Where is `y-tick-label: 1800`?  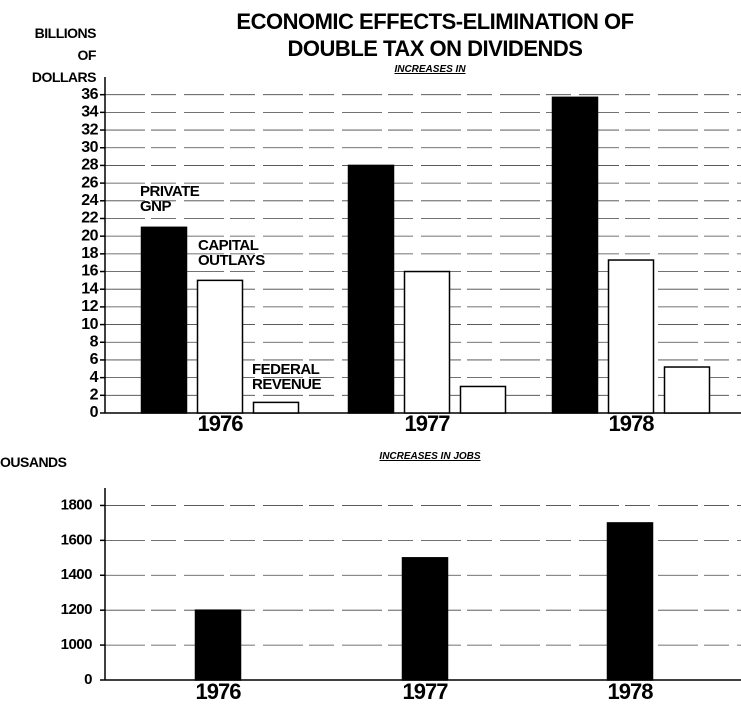
y-tick-label: 1800 is located at coordinates (77, 504).